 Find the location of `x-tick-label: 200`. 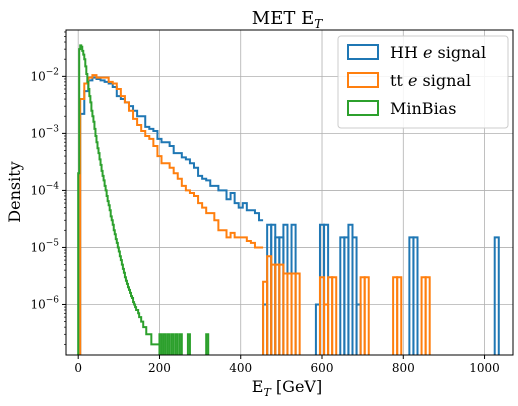

x-tick-label: 200 is located at coordinates (159, 368).